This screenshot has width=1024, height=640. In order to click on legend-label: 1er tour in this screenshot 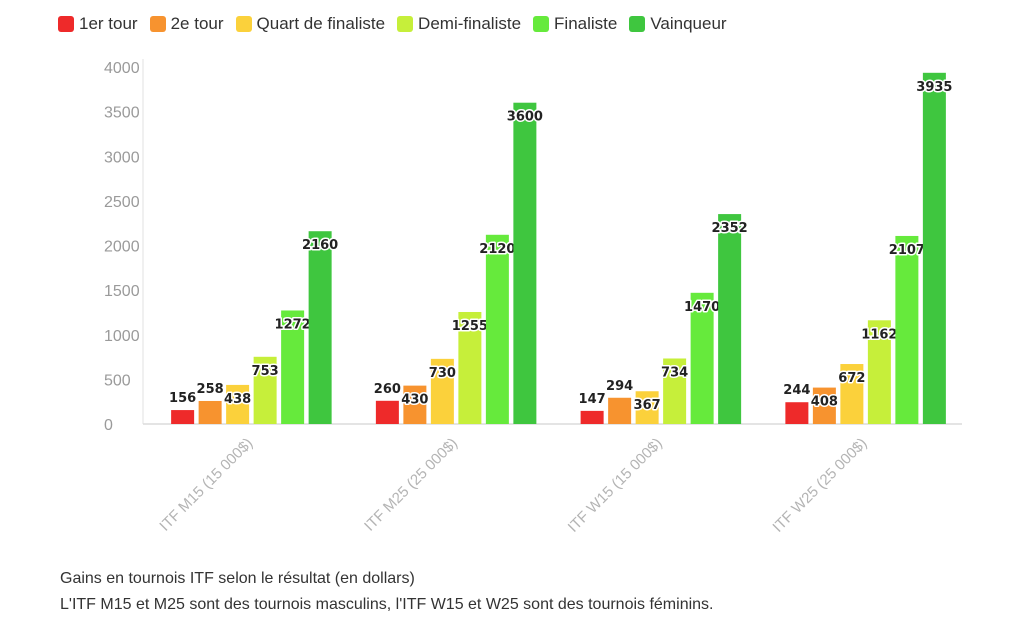, I will do `click(108, 23)`.